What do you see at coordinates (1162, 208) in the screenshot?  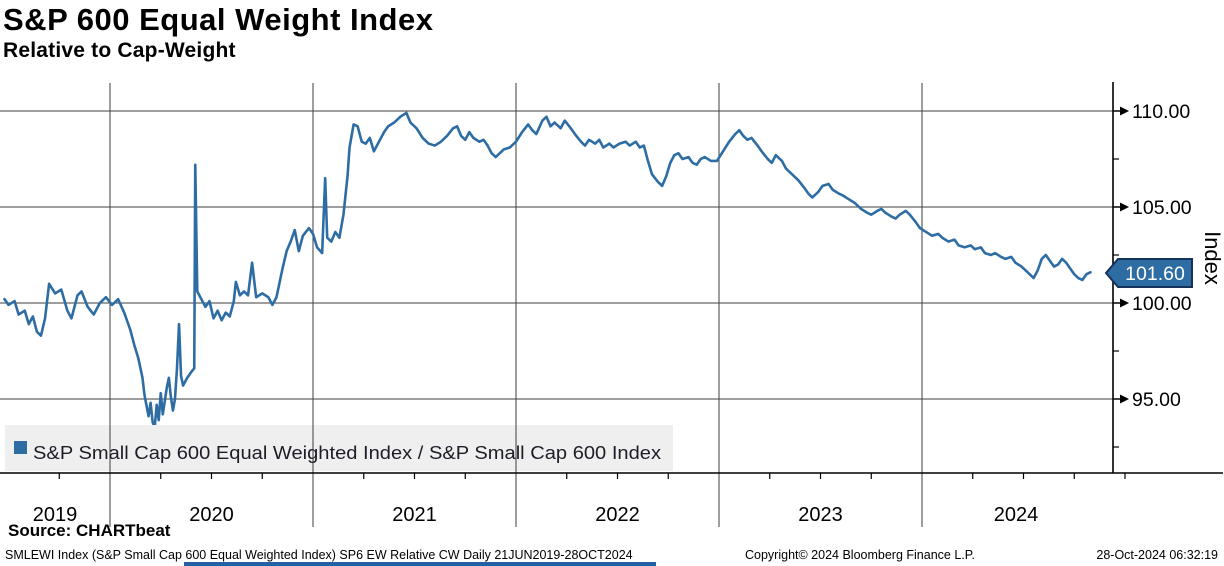 I see `y-tick-label: 105.00` at bounding box center [1162, 208].